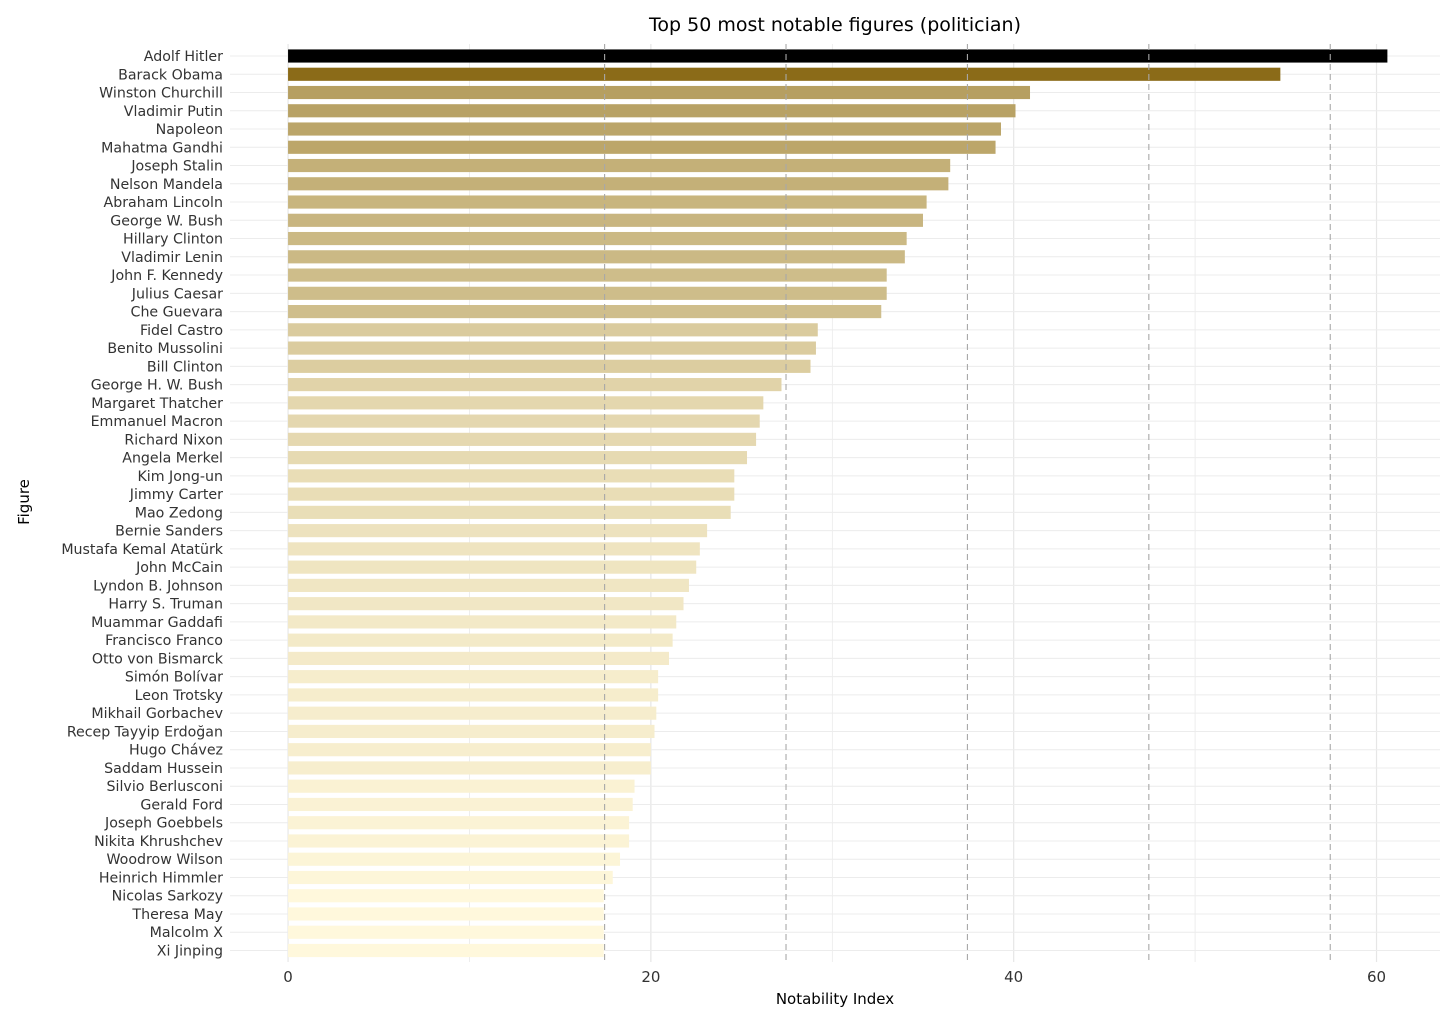 Image resolution: width=1456 pixels, height=1024 pixels. I want to click on y-tick-label: Nicolas Sarkozy, so click(167, 897).